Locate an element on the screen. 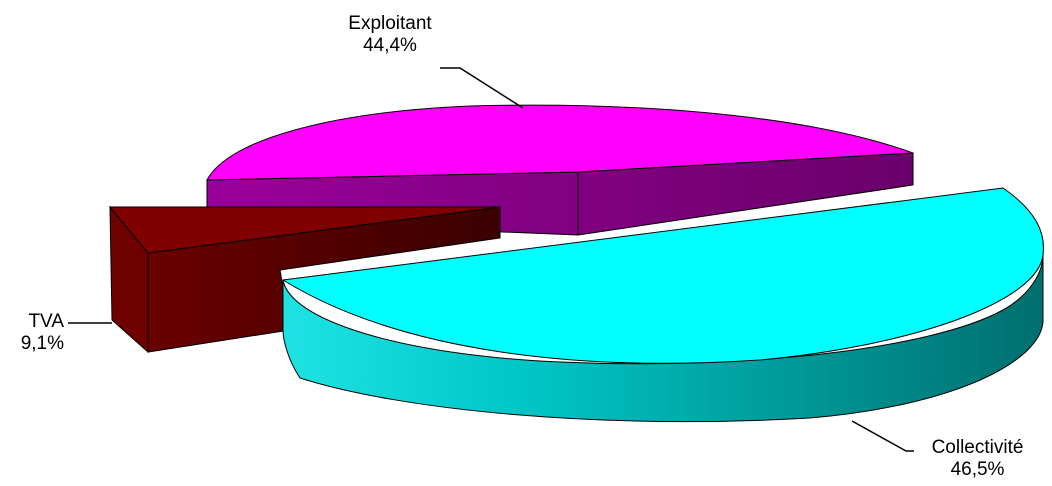 Image resolution: width=1052 pixels, height=486 pixels. label-tva-value: 9,1% is located at coordinates (42, 343).